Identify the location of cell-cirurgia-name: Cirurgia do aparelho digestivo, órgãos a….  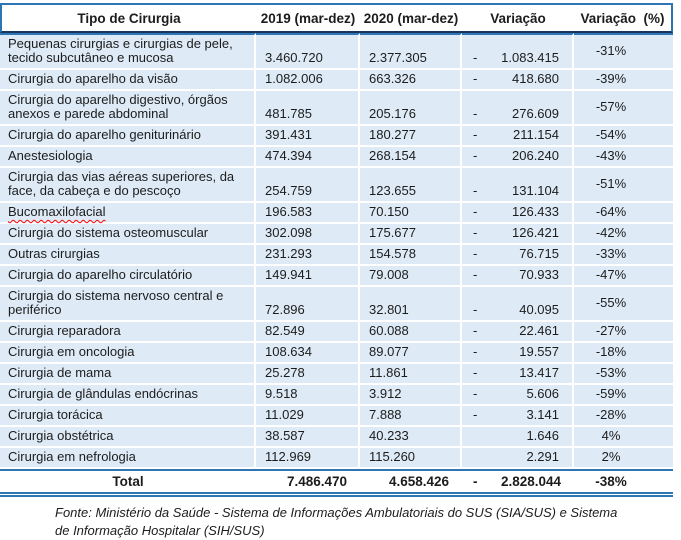
(128, 108).